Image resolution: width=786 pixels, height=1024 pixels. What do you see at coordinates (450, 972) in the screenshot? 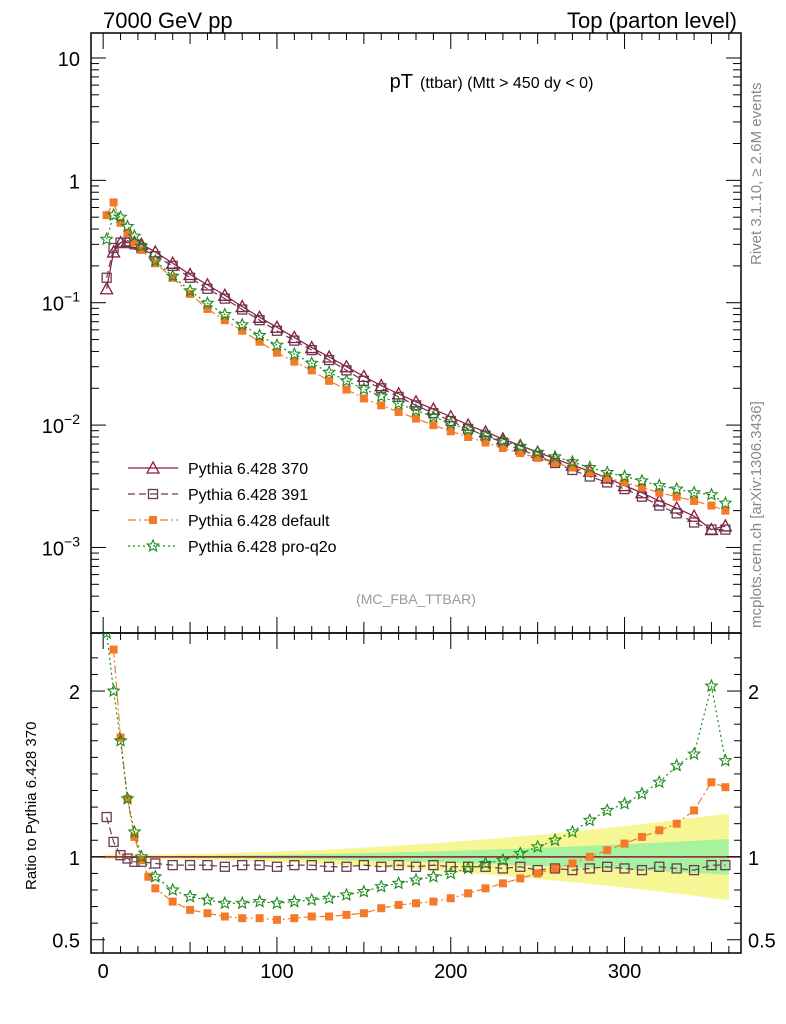
I see `xtick-label: 200` at bounding box center [450, 972].